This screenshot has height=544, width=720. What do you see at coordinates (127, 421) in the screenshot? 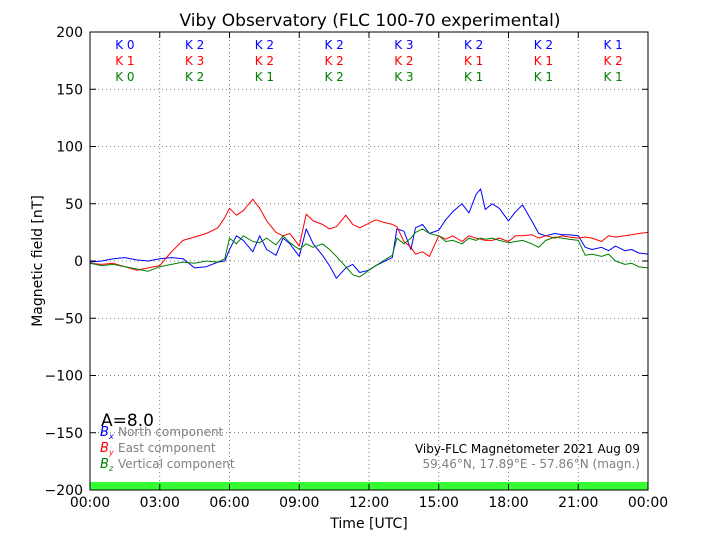
I see `a-index-label: A=8.0` at bounding box center [127, 421].